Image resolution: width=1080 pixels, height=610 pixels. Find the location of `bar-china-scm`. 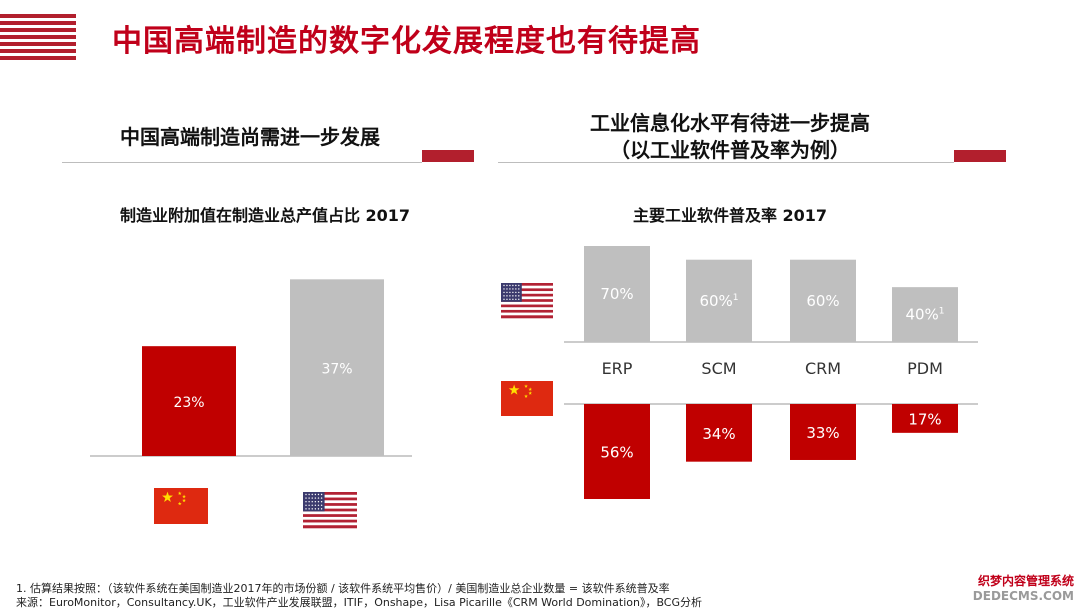

bar-china-scm is located at coordinates (719, 433).